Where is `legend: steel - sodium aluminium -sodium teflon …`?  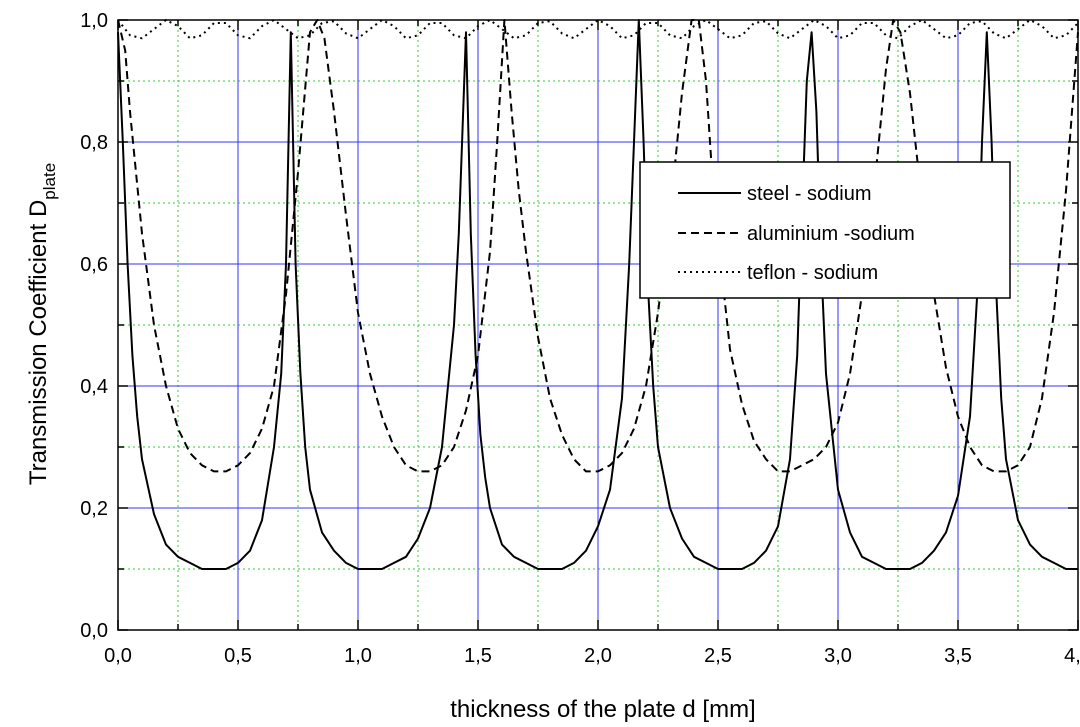
legend: steel - sodium aluminium -sodium teflon … is located at coordinates (825, 230).